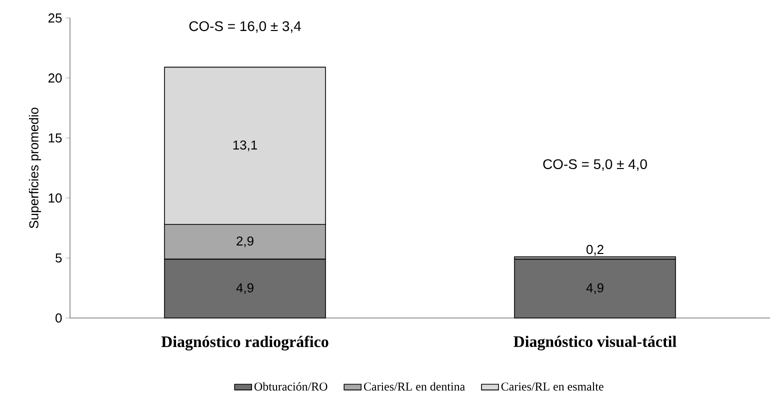 This screenshot has width=780, height=408. Describe the element at coordinates (245, 242) in the screenshot. I see `data-label: 2,9` at that location.